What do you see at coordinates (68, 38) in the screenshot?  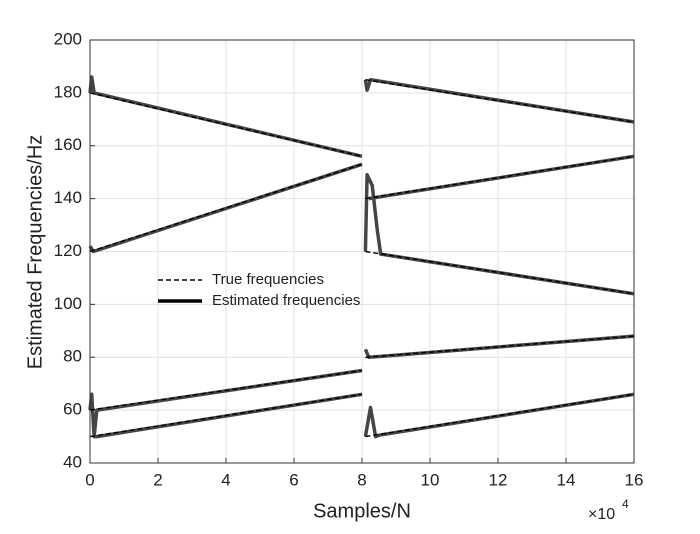 I see `y-tick-label: 200` at bounding box center [68, 38].